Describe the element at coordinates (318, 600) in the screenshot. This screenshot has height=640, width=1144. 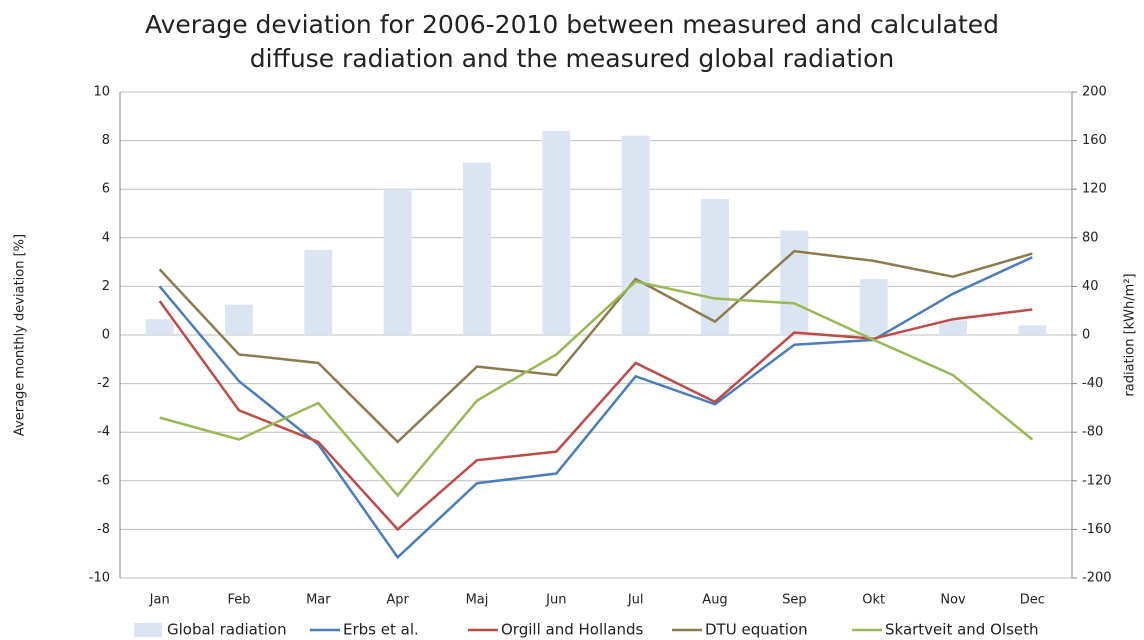
I see `x-tick-label: Mar` at that location.